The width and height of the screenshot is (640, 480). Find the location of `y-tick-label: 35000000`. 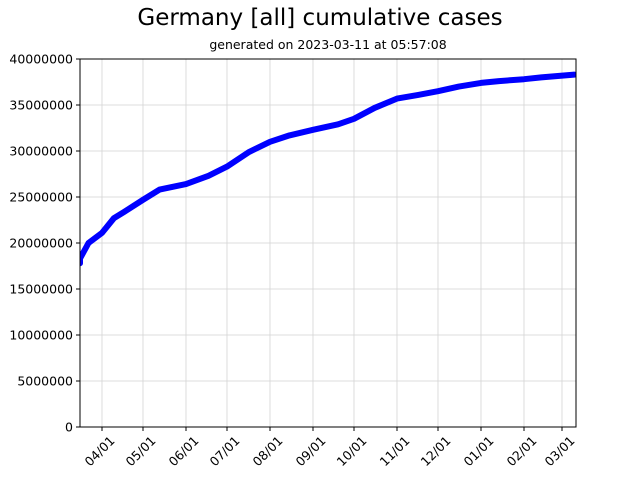

y-tick-label: 35000000 is located at coordinates (41, 105).